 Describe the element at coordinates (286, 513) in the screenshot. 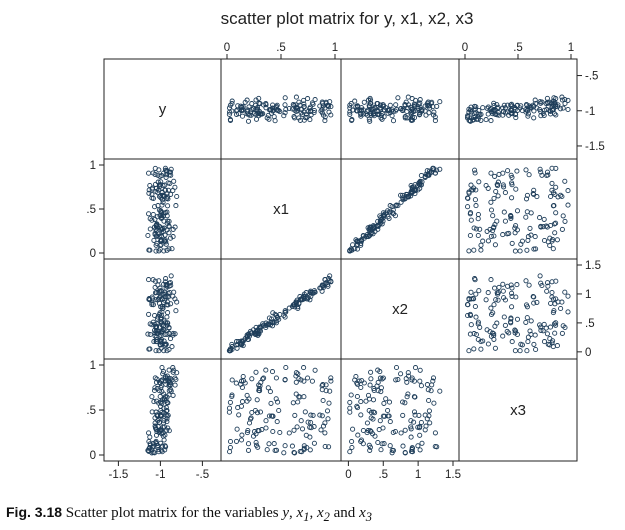

I see `caption-var-y: y` at that location.